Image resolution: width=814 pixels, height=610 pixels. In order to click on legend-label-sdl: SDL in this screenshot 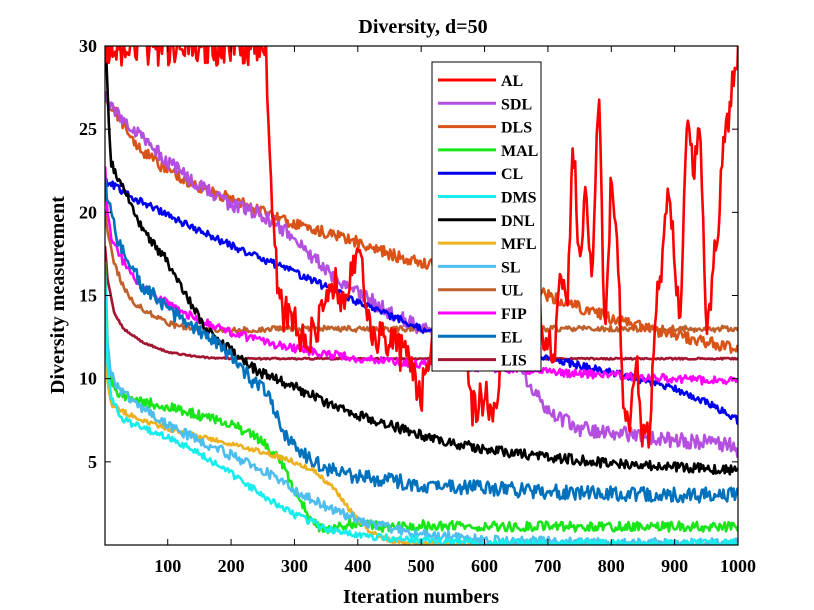, I will do `click(516, 104)`.